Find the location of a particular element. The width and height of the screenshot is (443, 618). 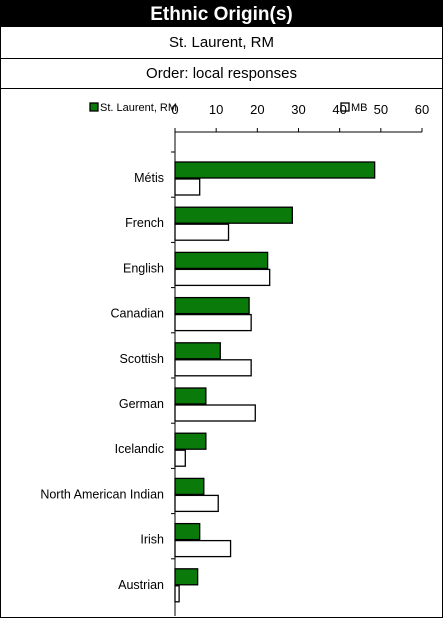

x-tick-label: 60 is located at coordinates (422, 109).